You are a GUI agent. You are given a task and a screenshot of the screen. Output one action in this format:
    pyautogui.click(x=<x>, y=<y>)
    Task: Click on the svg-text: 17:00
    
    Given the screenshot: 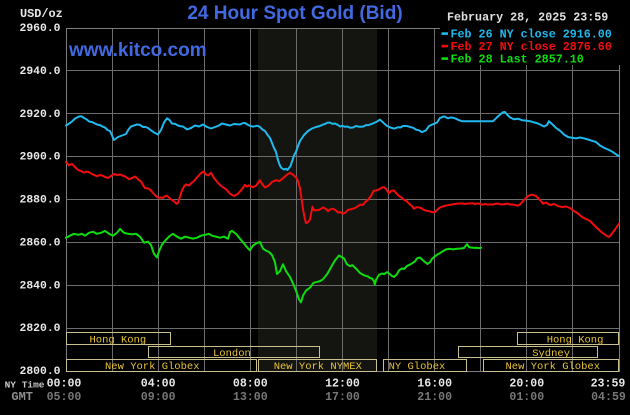 What is the action you would take?
    pyautogui.click(x=342, y=397)
    